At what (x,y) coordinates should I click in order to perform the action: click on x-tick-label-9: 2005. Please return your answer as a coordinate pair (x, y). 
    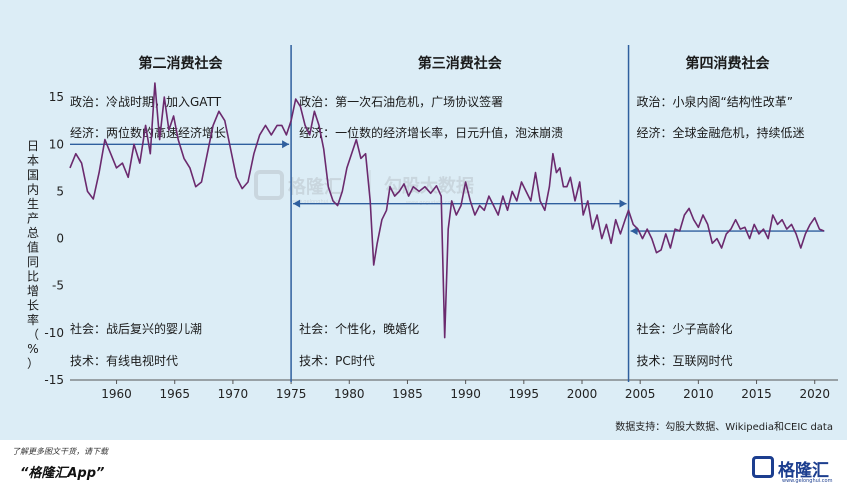
    Looking at the image, I should click on (640, 394).